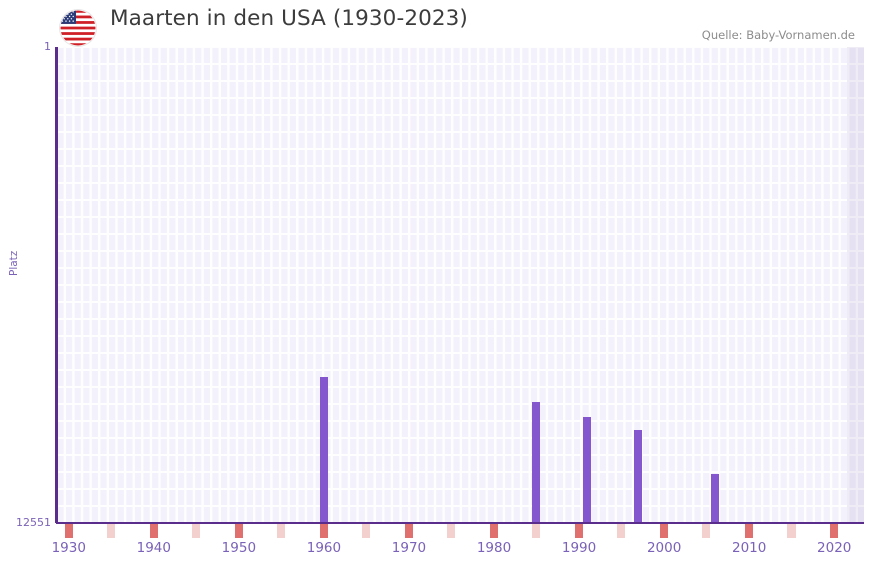 This screenshot has width=873, height=567. Describe the element at coordinates (664, 548) in the screenshot. I see `x-axis-label-2000: 2000` at that location.